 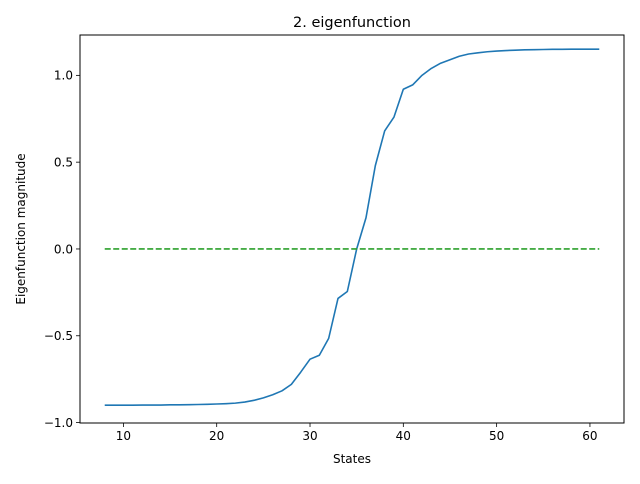 What do you see at coordinates (63, 162) in the screenshot?
I see `y-tick-label: 0.5` at bounding box center [63, 162].